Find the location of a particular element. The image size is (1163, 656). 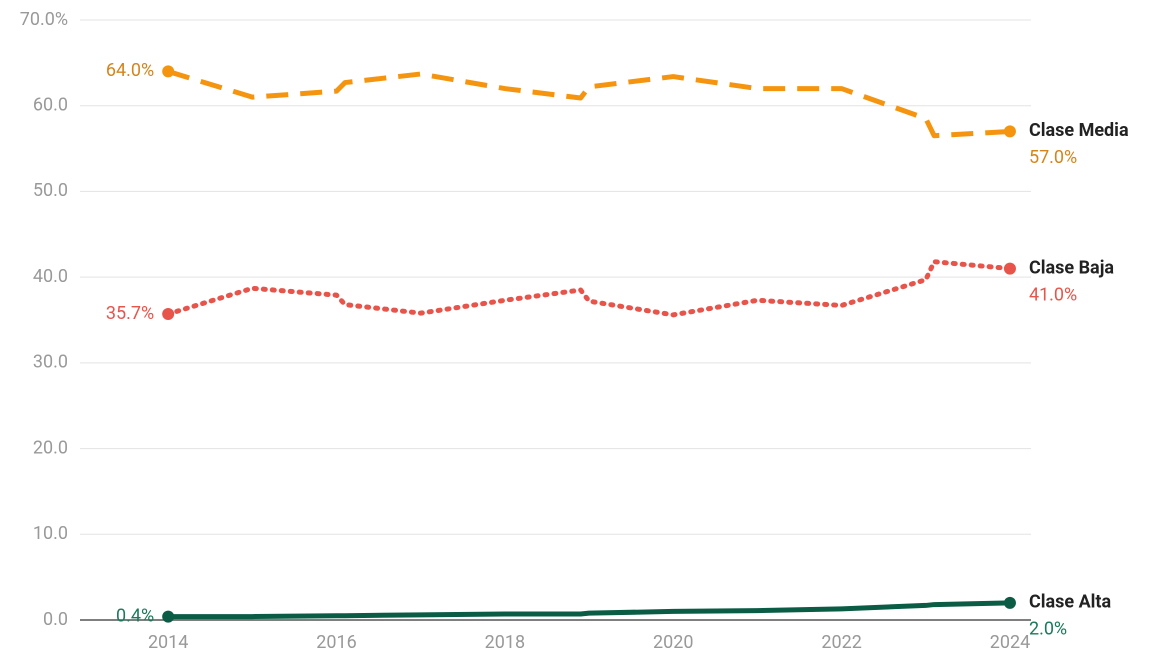

x-tick-label: 2014 is located at coordinates (168, 642).